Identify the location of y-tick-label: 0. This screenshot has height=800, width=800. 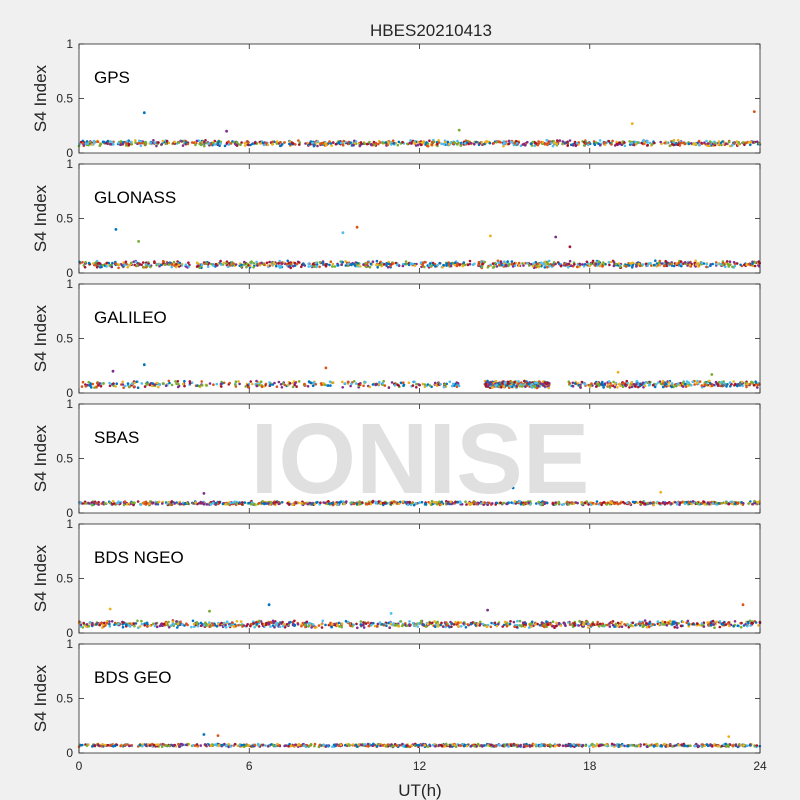
(69, 273).